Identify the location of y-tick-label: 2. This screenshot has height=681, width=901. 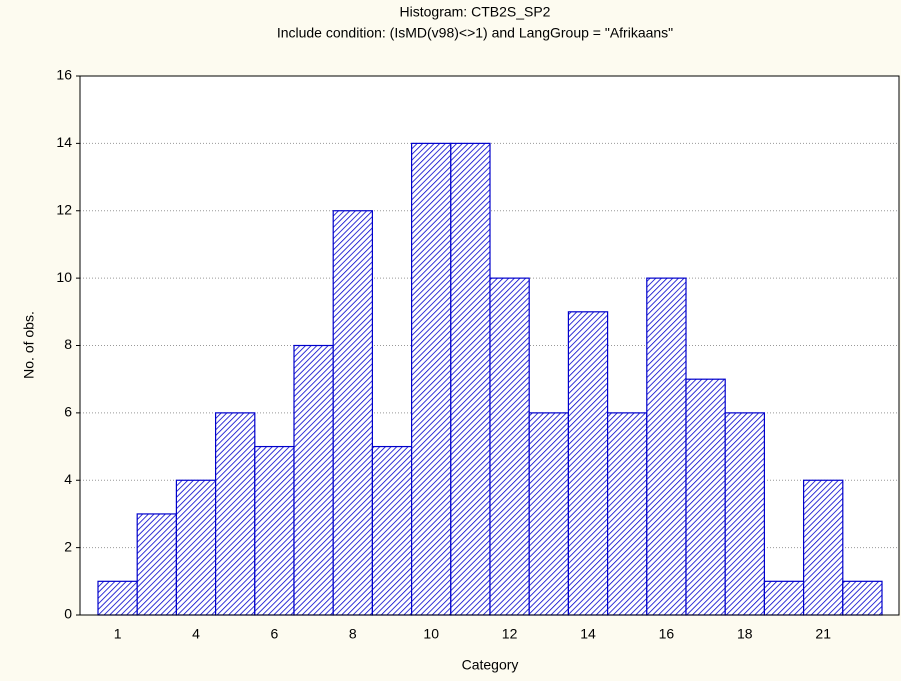
(68, 546).